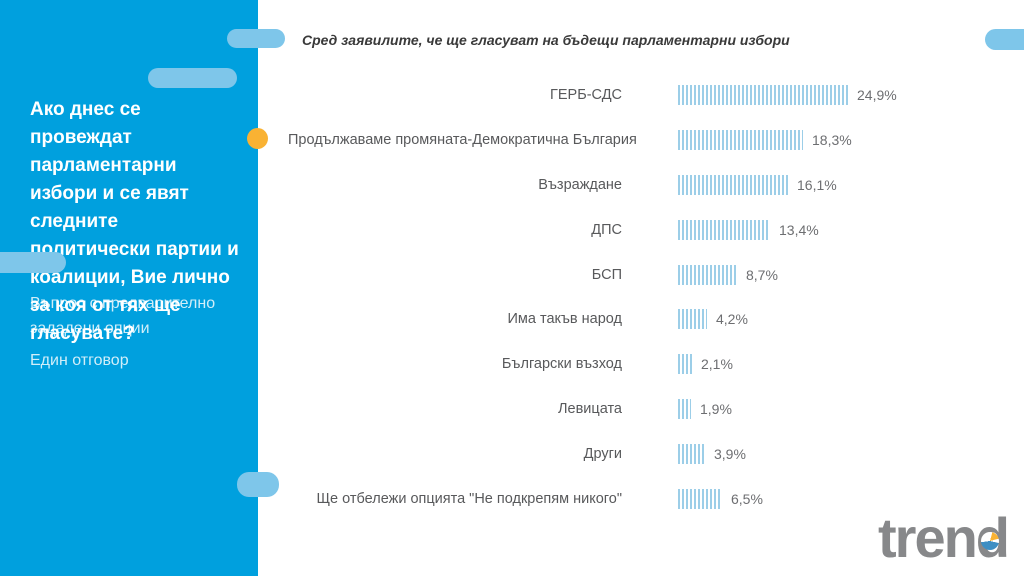 The width and height of the screenshot is (1024, 576). Describe the element at coordinates (656, 364) in the screenshot. I see `chart-row: Български възход 2,1%` at that location.